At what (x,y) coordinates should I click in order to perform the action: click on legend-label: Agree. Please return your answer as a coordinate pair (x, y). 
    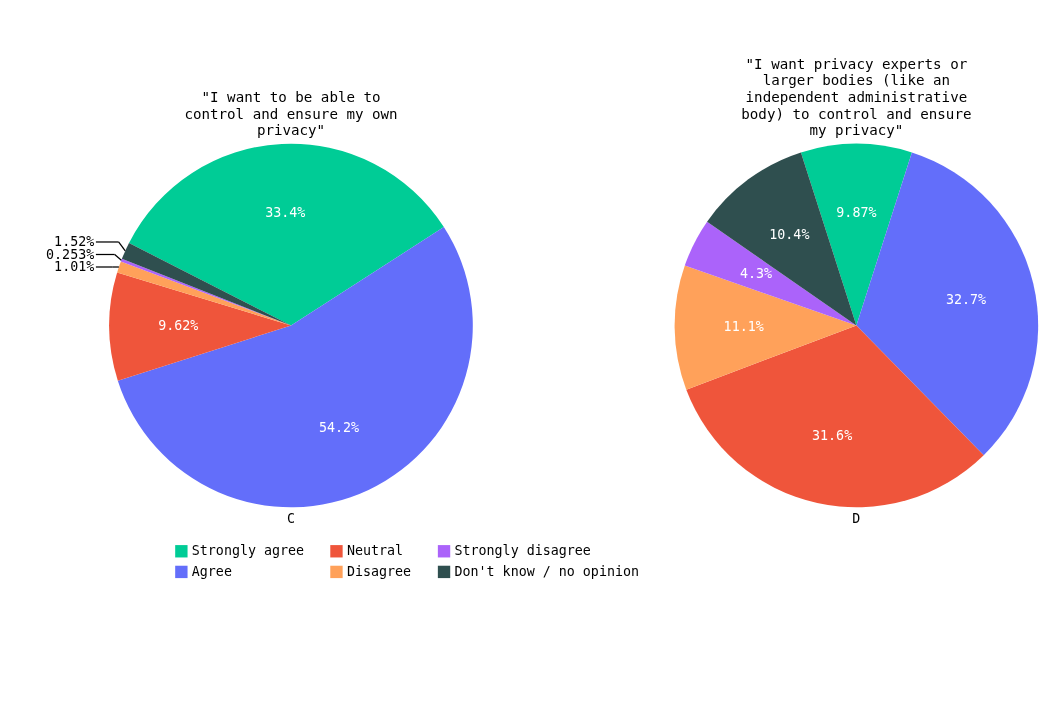
    Looking at the image, I should click on (211, 572).